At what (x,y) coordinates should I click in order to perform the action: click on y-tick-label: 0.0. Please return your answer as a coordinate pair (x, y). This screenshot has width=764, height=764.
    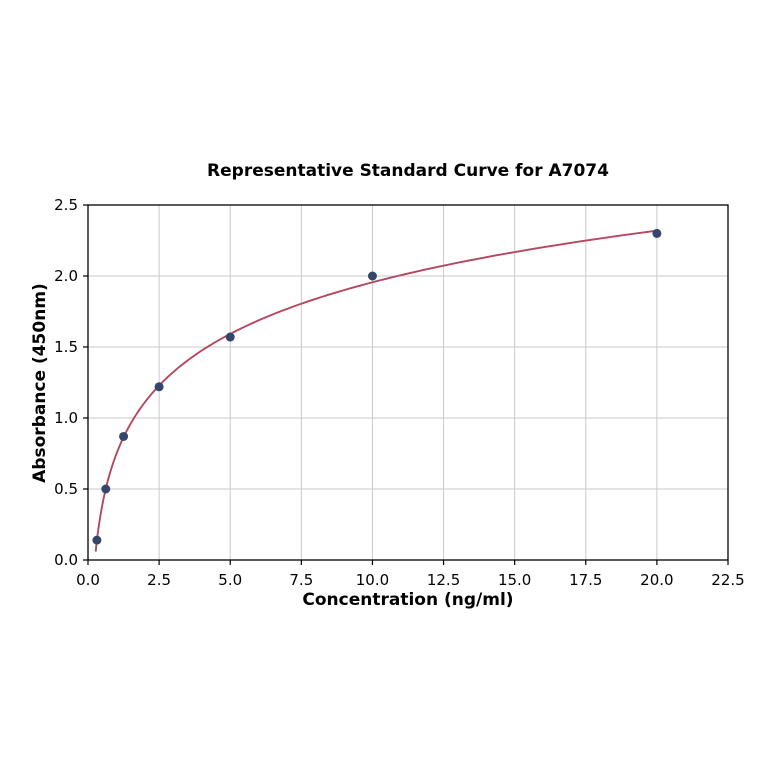
    Looking at the image, I should click on (66, 560).